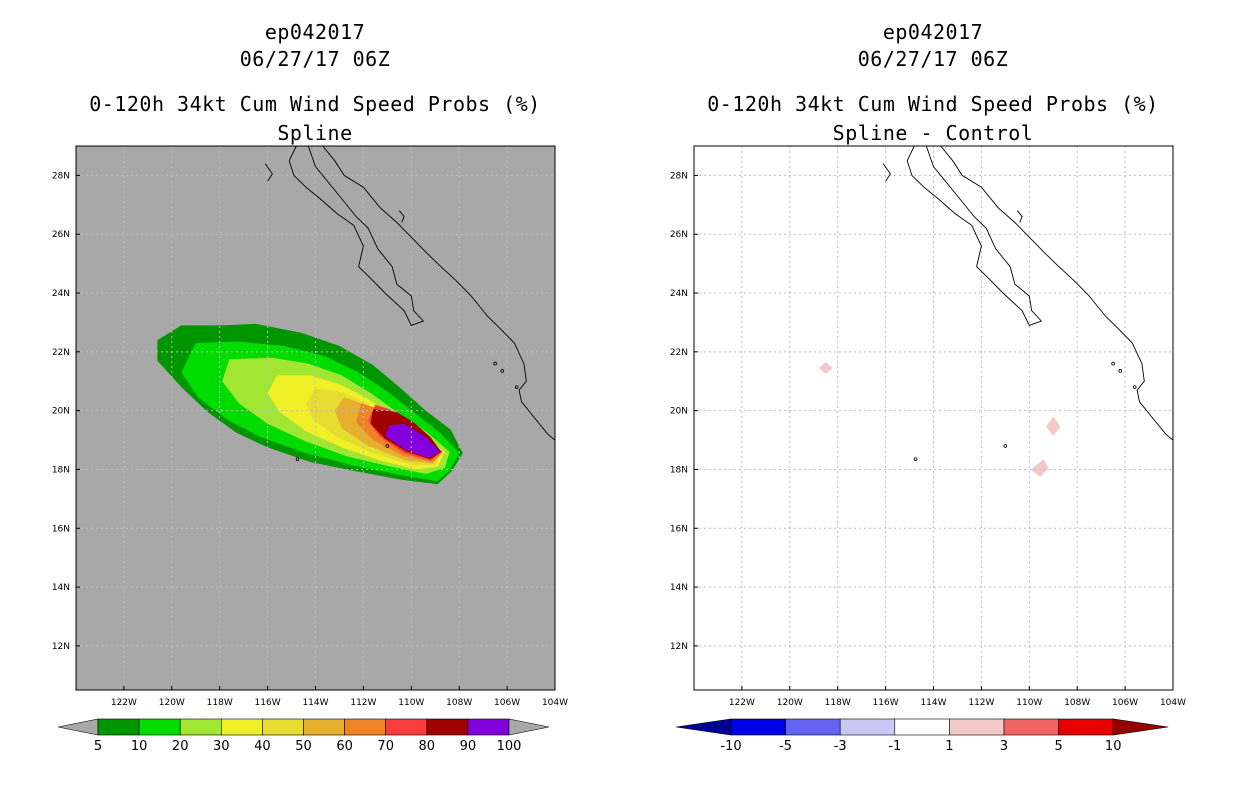 This screenshot has width=1236, height=800. What do you see at coordinates (679, 470) in the screenshot?
I see `right-y-tick-label: 18N` at bounding box center [679, 470].